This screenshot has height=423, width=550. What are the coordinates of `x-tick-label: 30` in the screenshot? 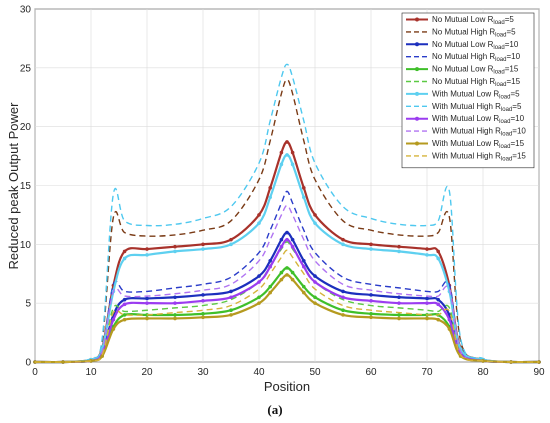 It's located at (203, 372).